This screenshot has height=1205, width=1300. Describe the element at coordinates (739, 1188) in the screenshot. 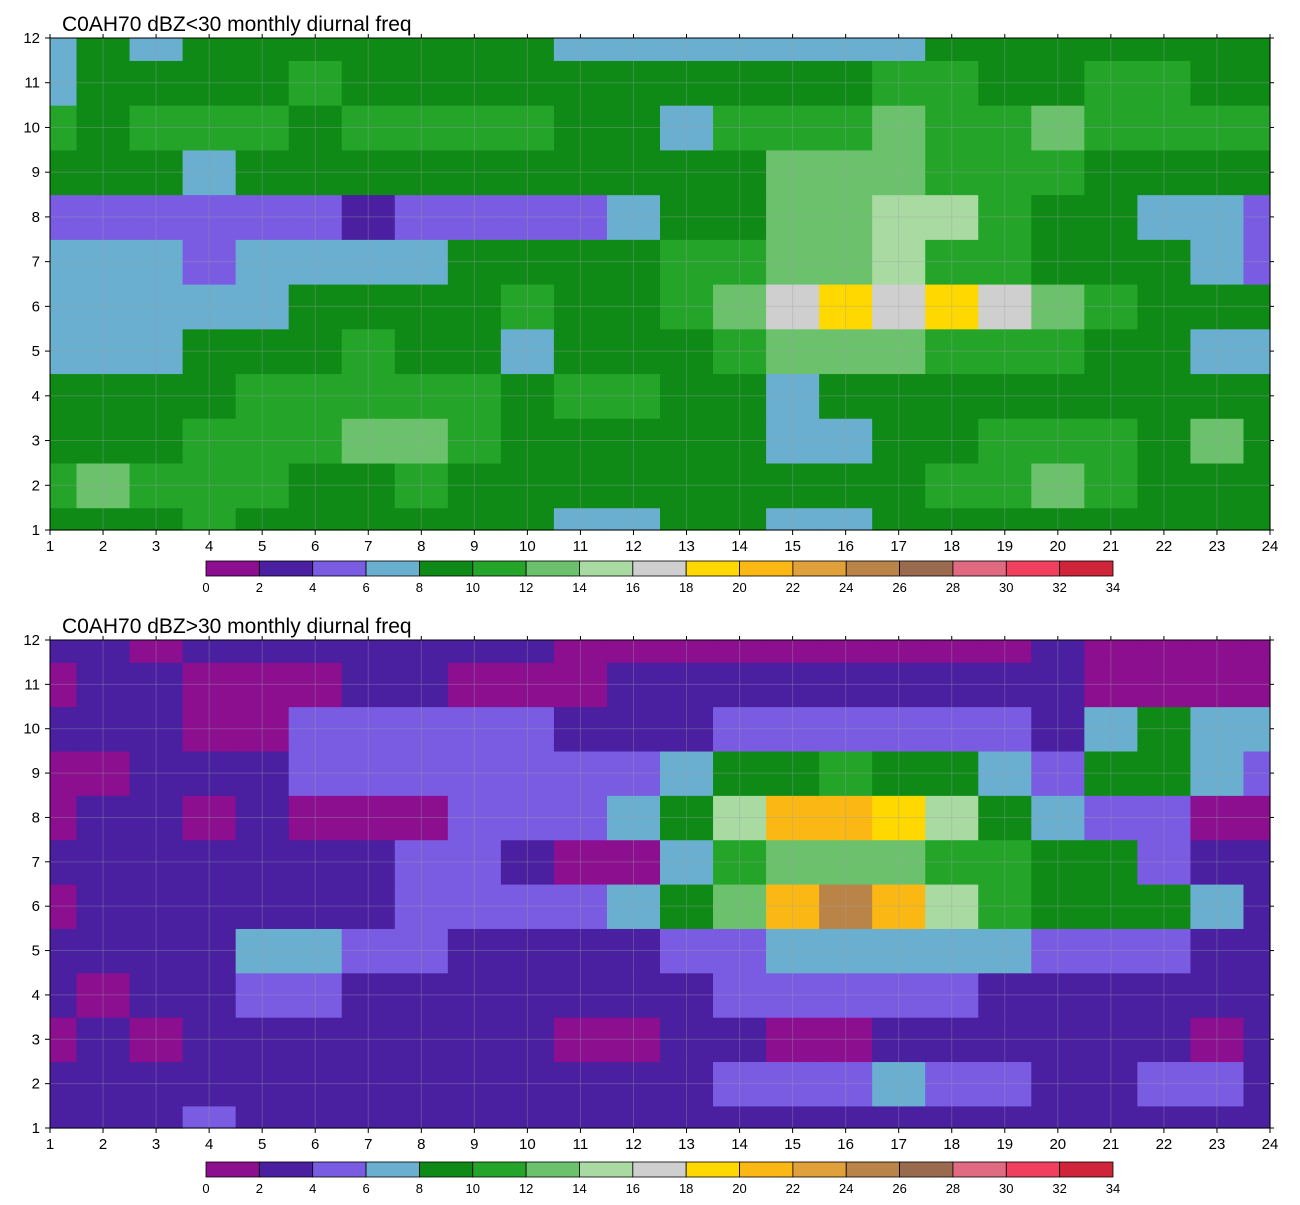

I see `colorbar-label: 20` at that location.